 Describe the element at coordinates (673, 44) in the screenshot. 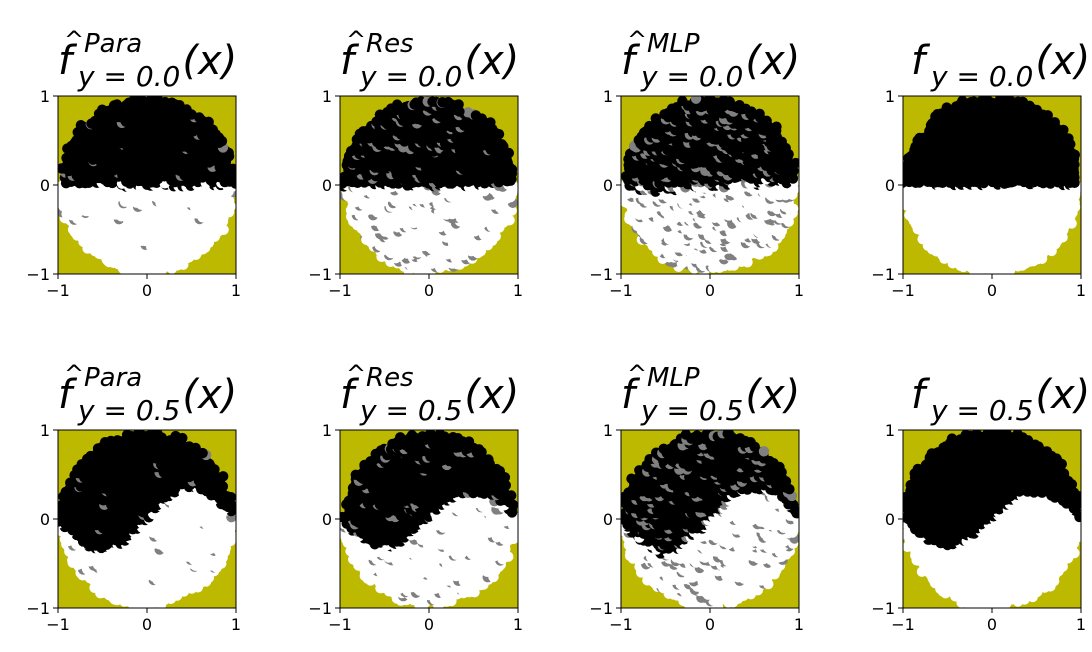

I see `title-superscript: MLP` at that location.